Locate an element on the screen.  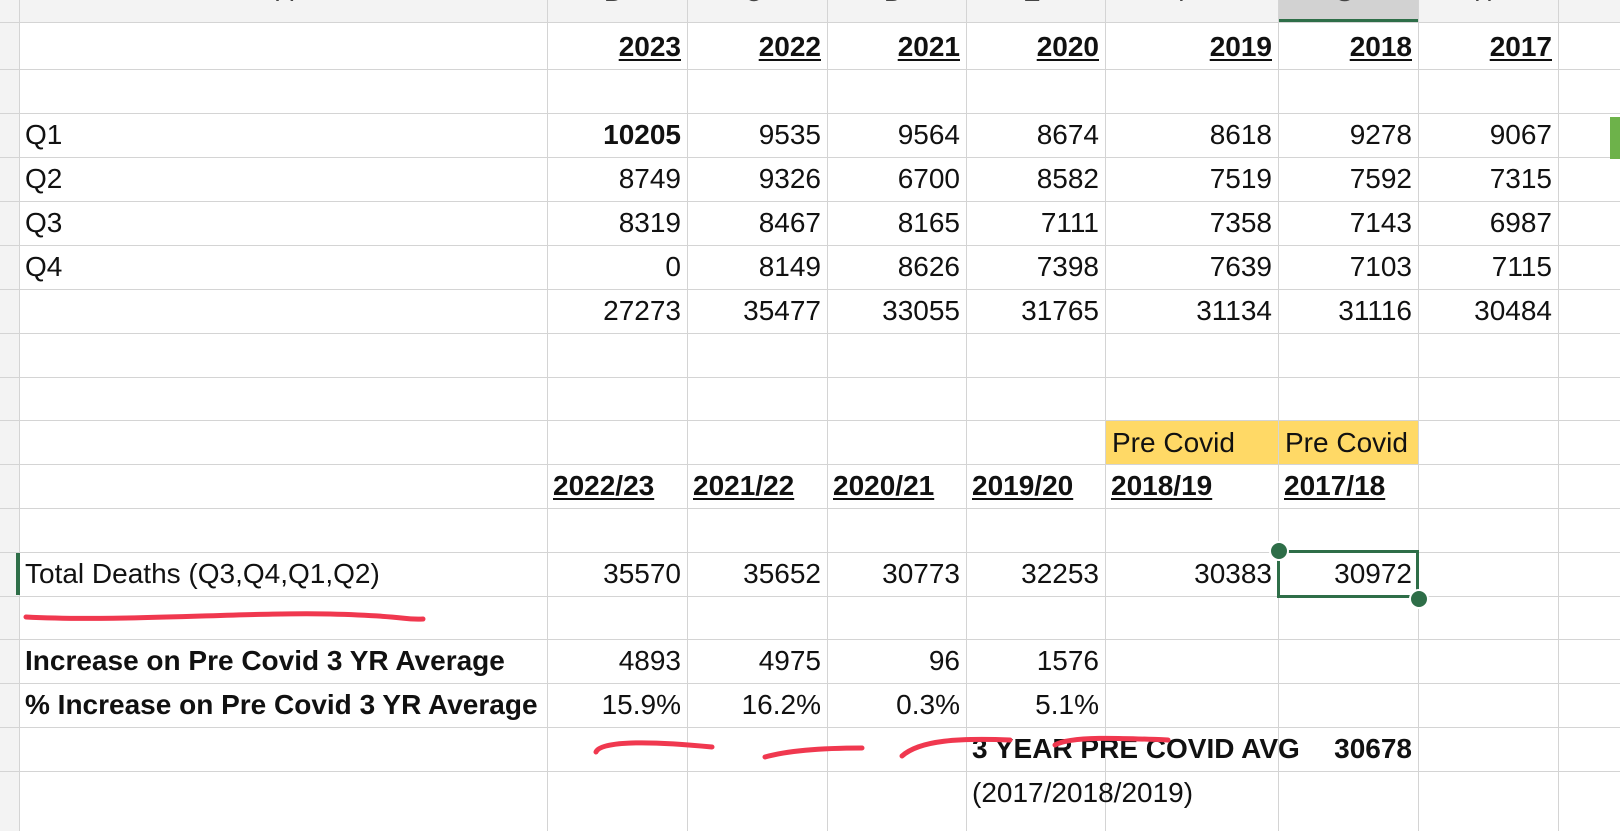
increase-value: 4975 is located at coordinates (789, 660).